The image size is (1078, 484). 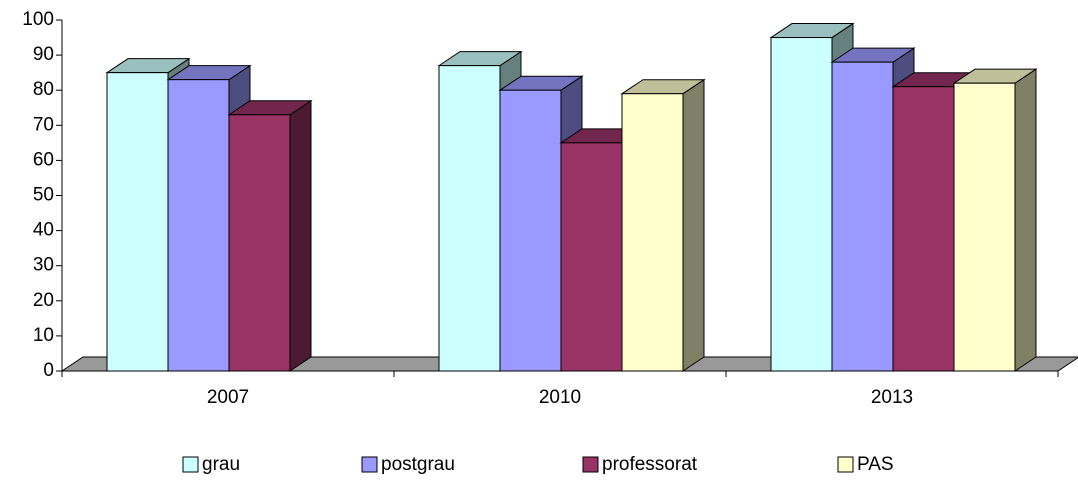 I want to click on y-tick-label: 20, so click(x=43, y=300).